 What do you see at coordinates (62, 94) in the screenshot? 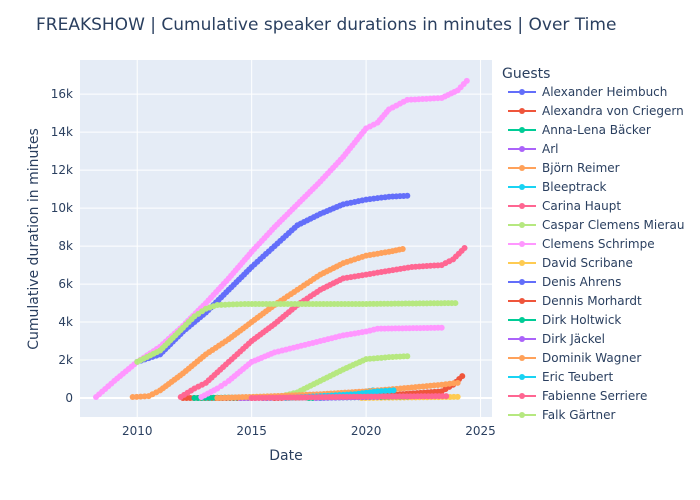
I see `y-tick-label: 16k` at bounding box center [62, 94].